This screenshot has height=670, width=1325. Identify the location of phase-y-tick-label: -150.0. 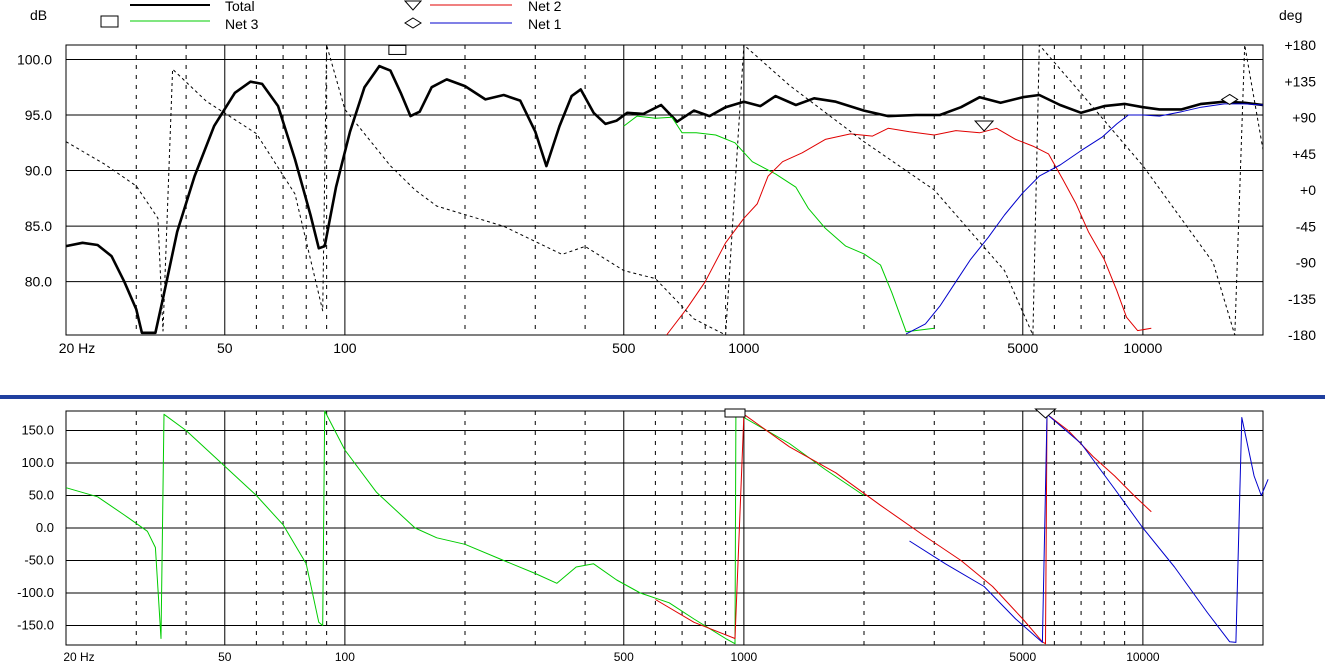
(35, 625).